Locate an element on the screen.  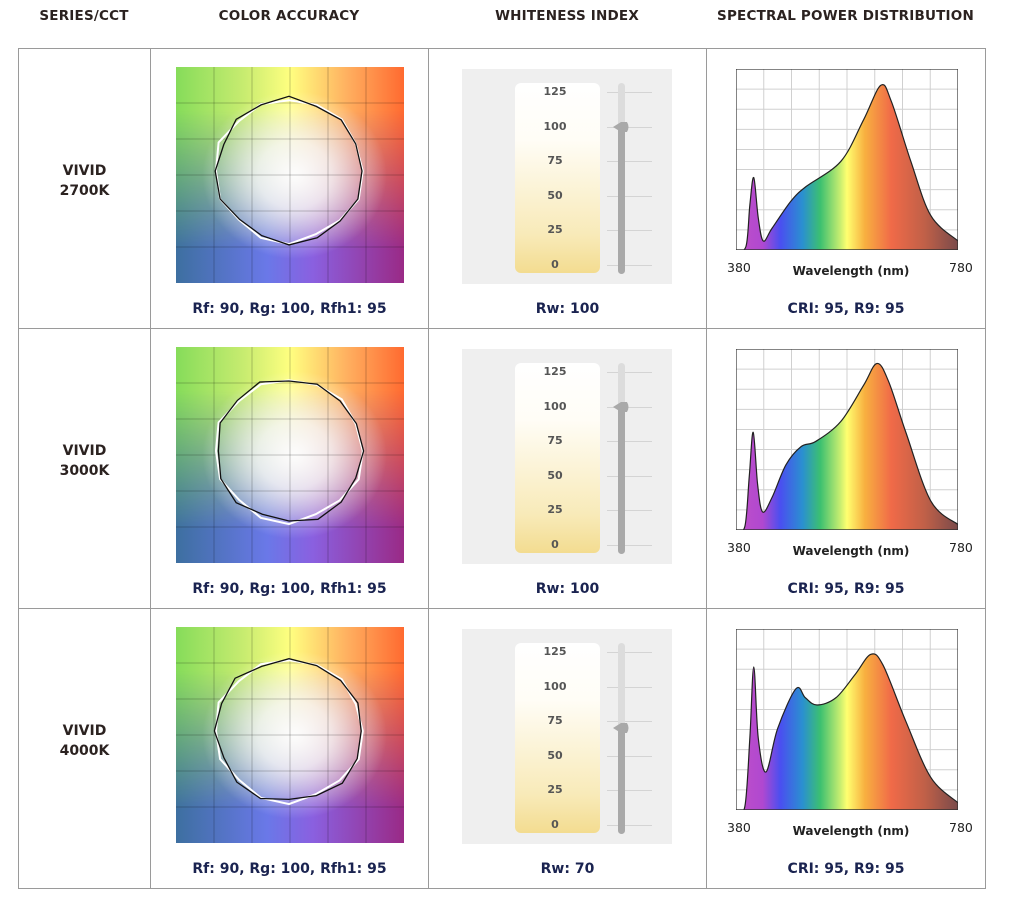
series-cct: 3000K is located at coordinates (84, 471).